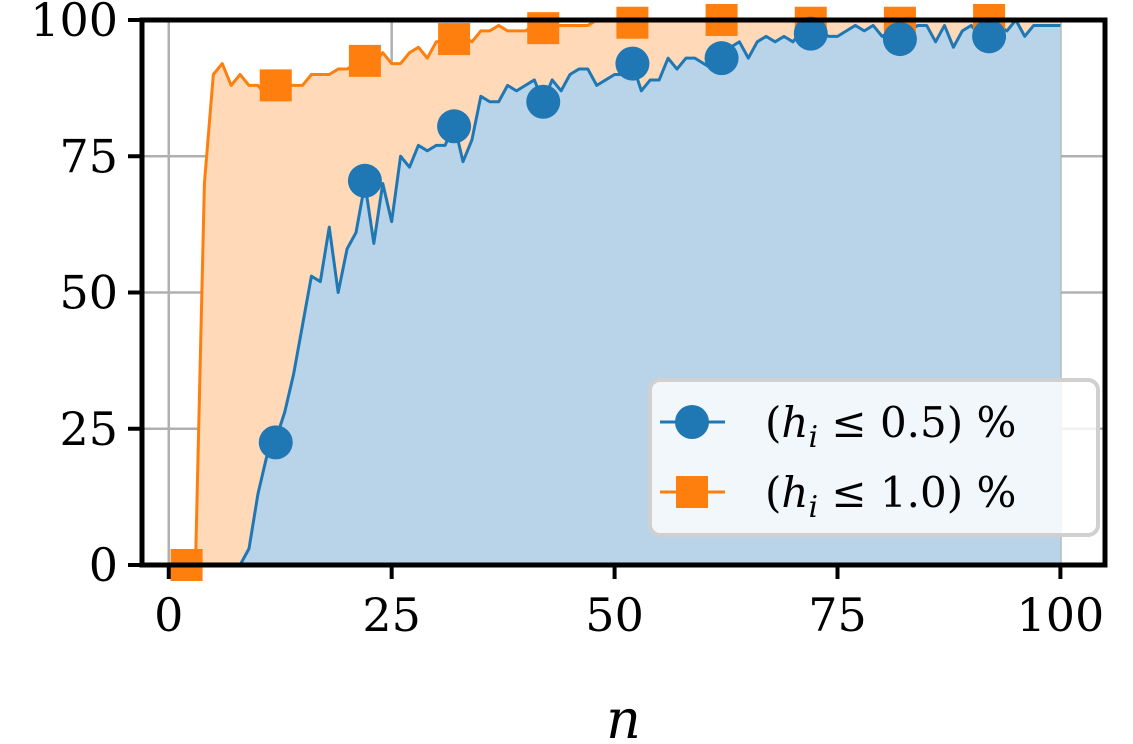 Image resolution: width=1133 pixels, height=744 pixels. I want to click on x-tick-label: 25, so click(391, 615).